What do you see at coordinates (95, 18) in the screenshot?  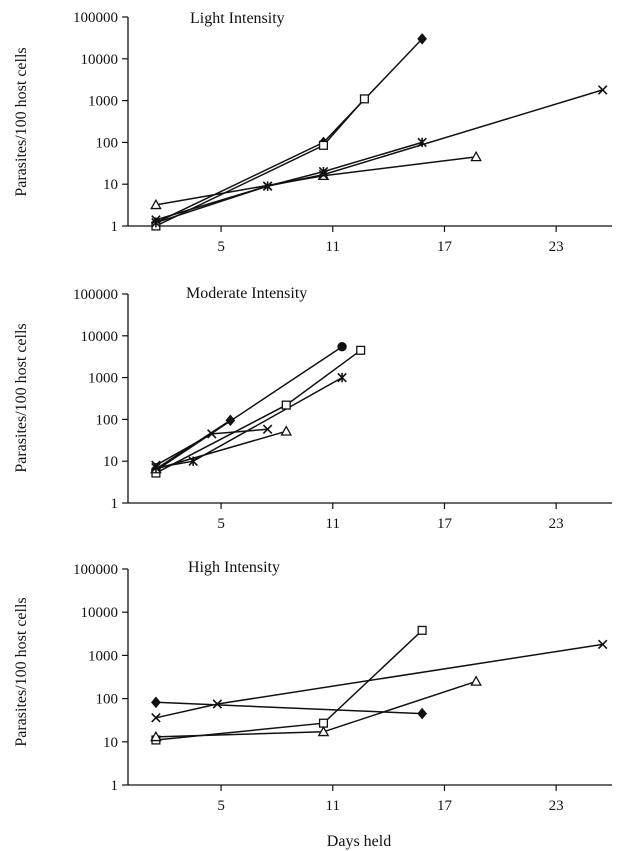 I see `y-tick-label-light: 100000` at bounding box center [95, 18].